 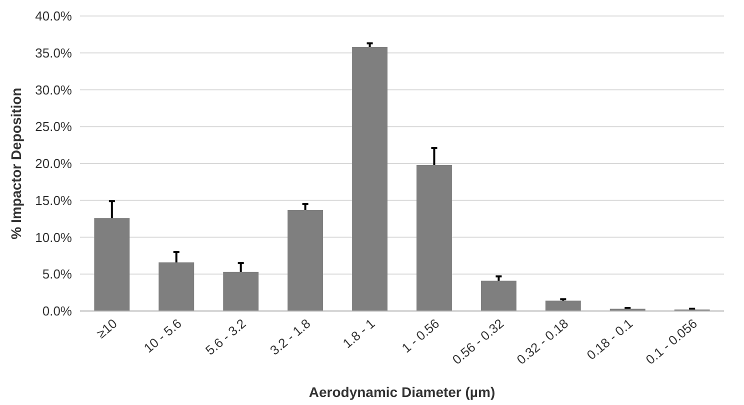 I want to click on y-tick-label: 10.0%, so click(x=53, y=237).